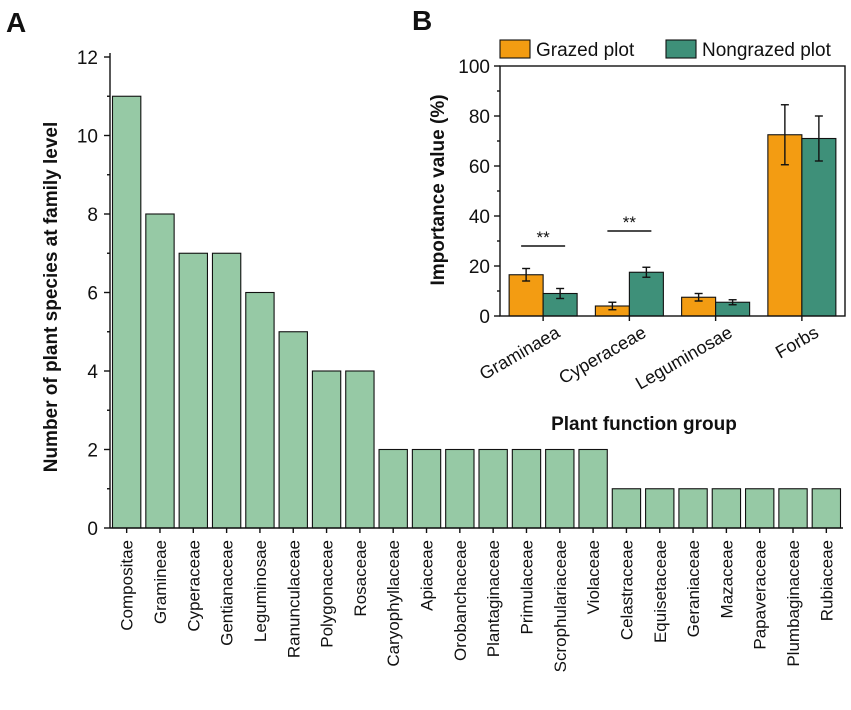  I want to click on bar-cyperaceae, so click(193, 390).